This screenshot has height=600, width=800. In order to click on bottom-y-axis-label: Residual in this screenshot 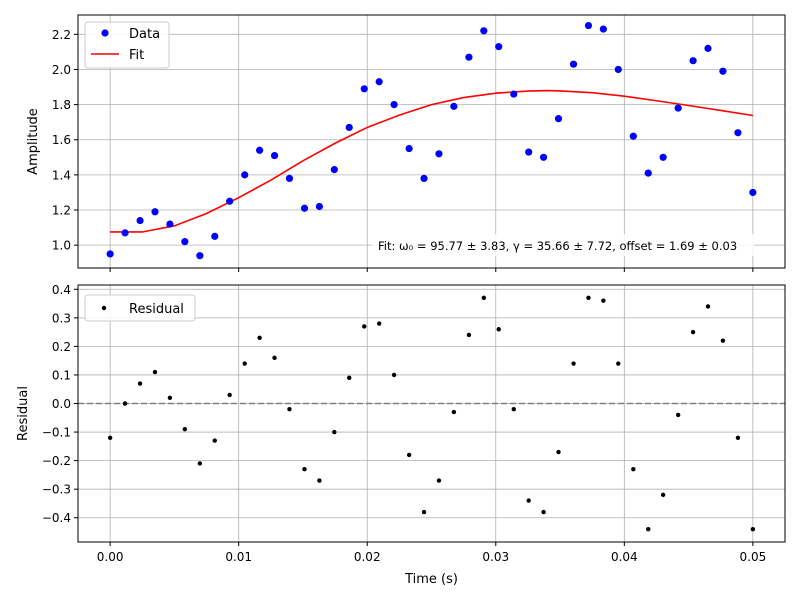, I will do `click(23, 413)`.